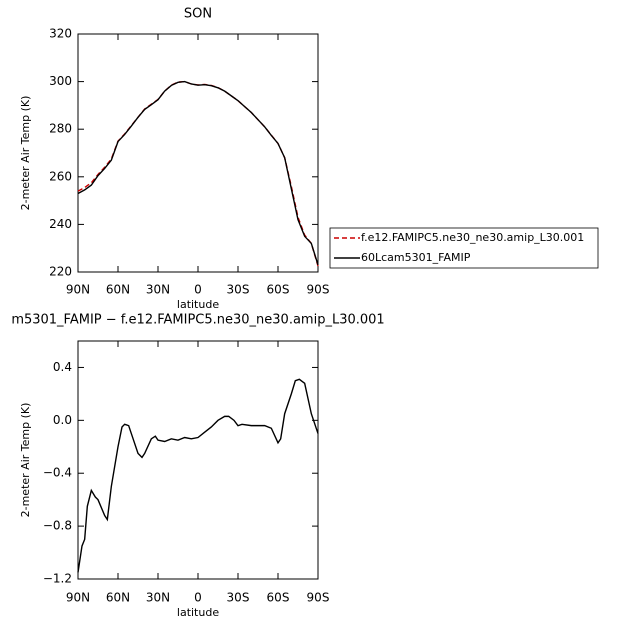 Image resolution: width=626 pixels, height=626 pixels. I want to click on y-tick-label: 240, so click(60, 224).